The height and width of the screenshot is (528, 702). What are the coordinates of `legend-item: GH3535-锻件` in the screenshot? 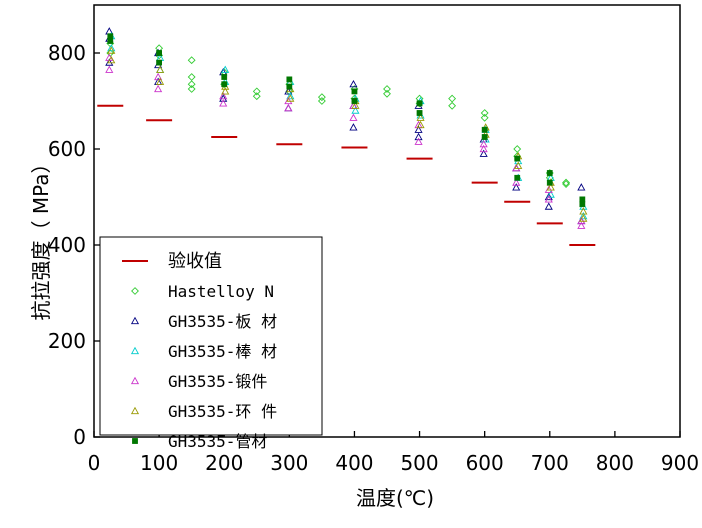 It's located at (198, 381).